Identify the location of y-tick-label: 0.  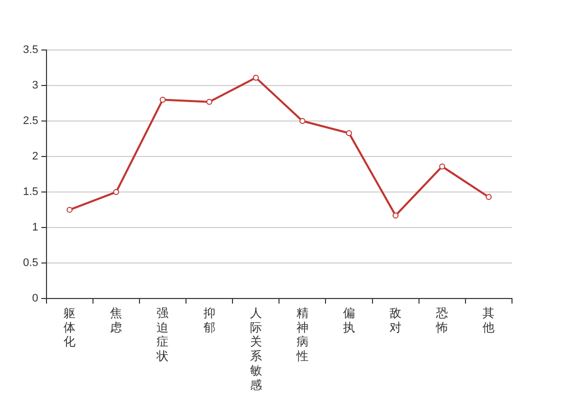
(35, 298).